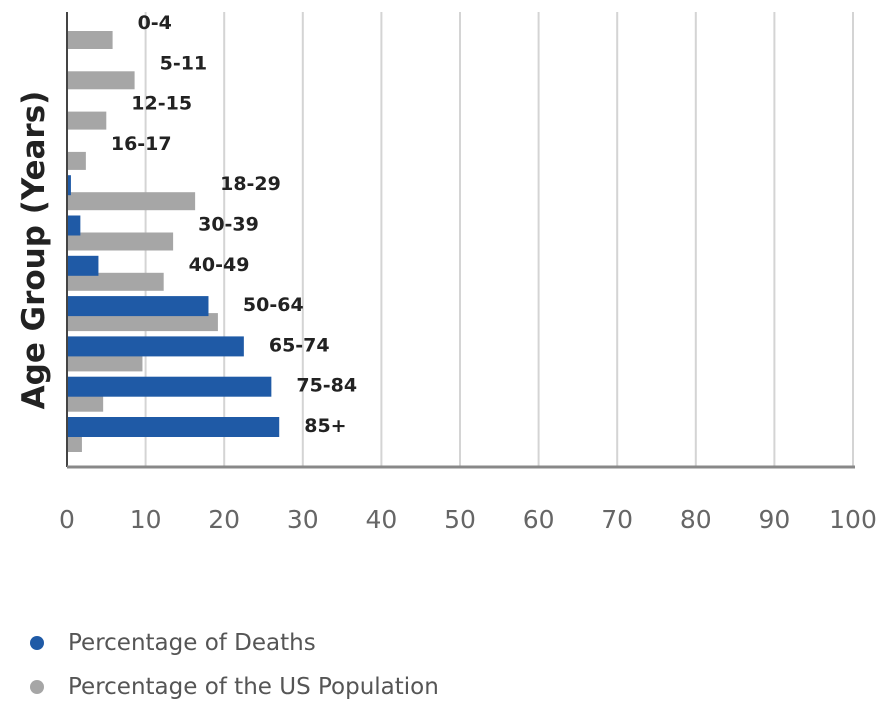  I want to click on category-label-3: 16-17, so click(141, 144).